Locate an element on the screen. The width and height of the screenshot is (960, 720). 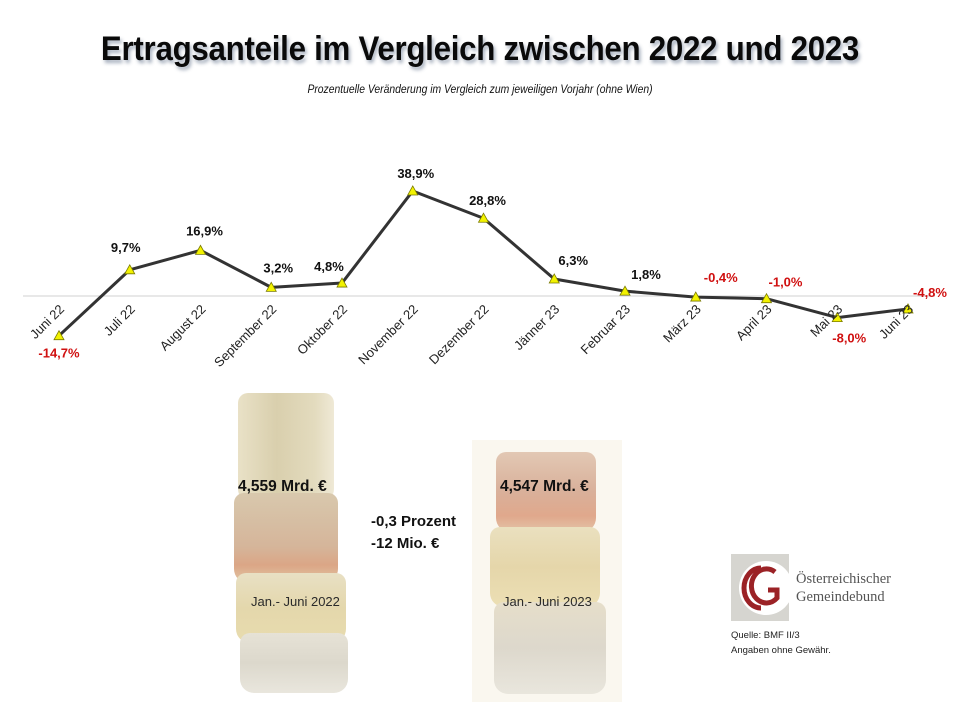
x-tick-label: Februar 23 is located at coordinates (606, 330).